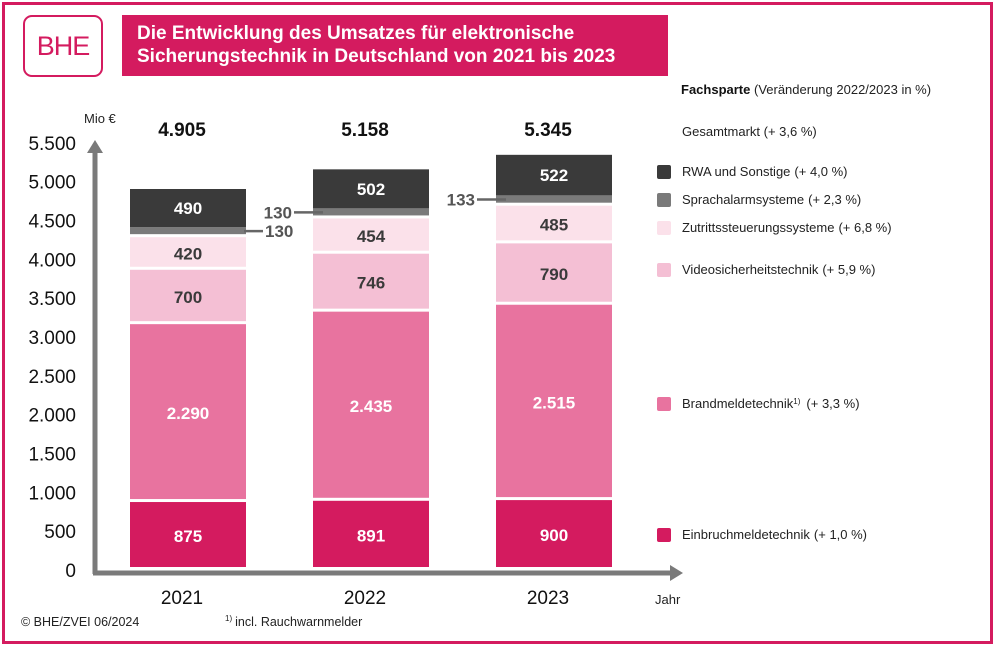  I want to click on bar-value-label: 891, so click(371, 535).